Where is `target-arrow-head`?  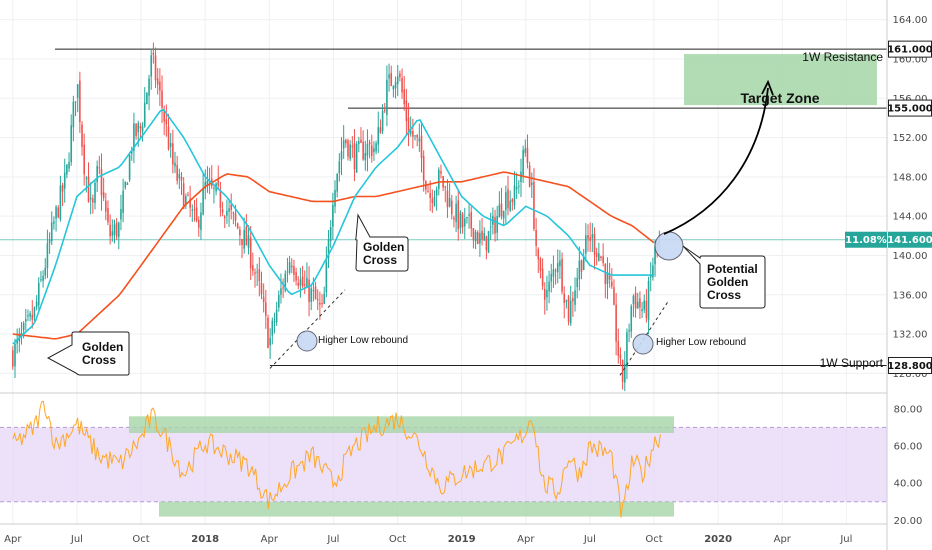 target-arrow-head is located at coordinates (767, 87).